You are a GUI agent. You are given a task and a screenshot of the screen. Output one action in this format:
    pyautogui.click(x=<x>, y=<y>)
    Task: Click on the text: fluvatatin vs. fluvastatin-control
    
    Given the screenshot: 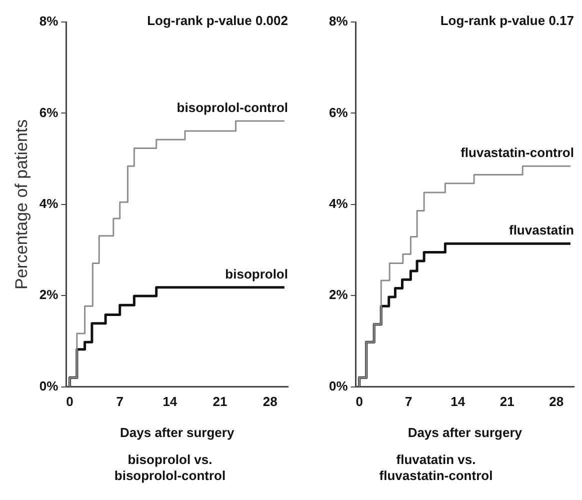 What is the action you would take?
    pyautogui.click(x=436, y=468)
    